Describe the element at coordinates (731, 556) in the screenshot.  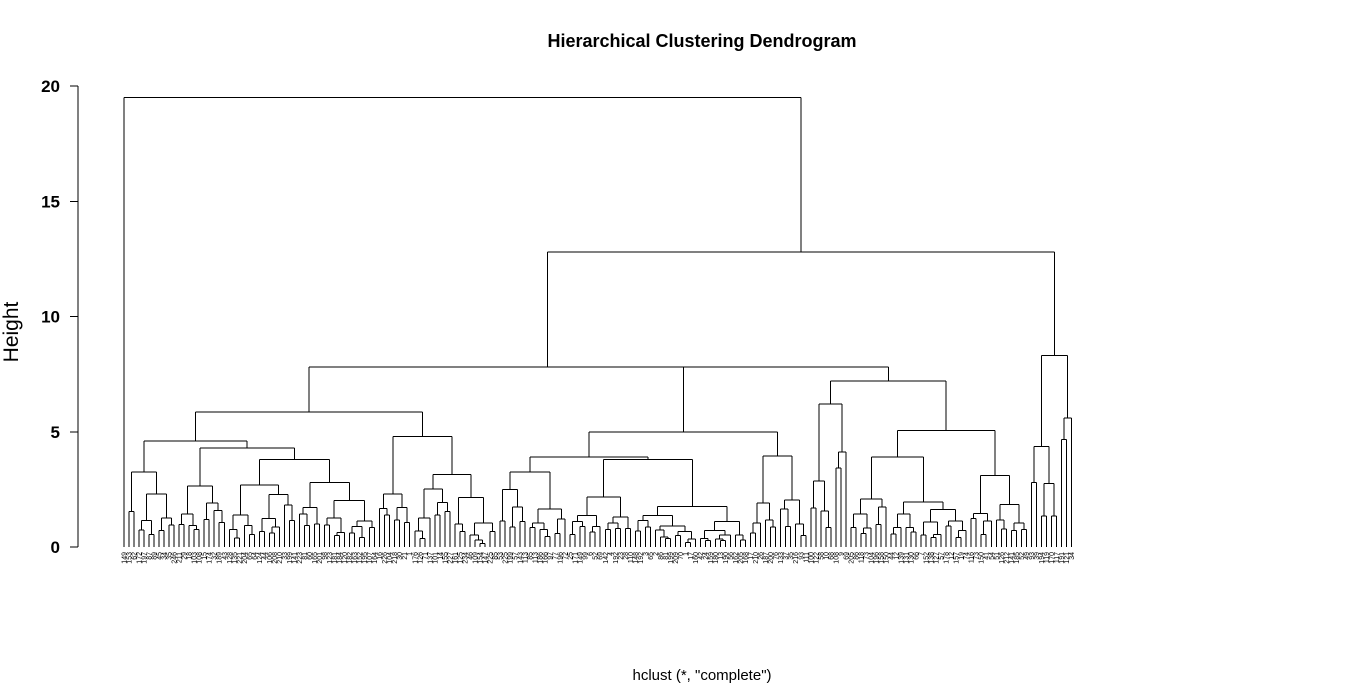
I see `leaf-label: 56` at that location.